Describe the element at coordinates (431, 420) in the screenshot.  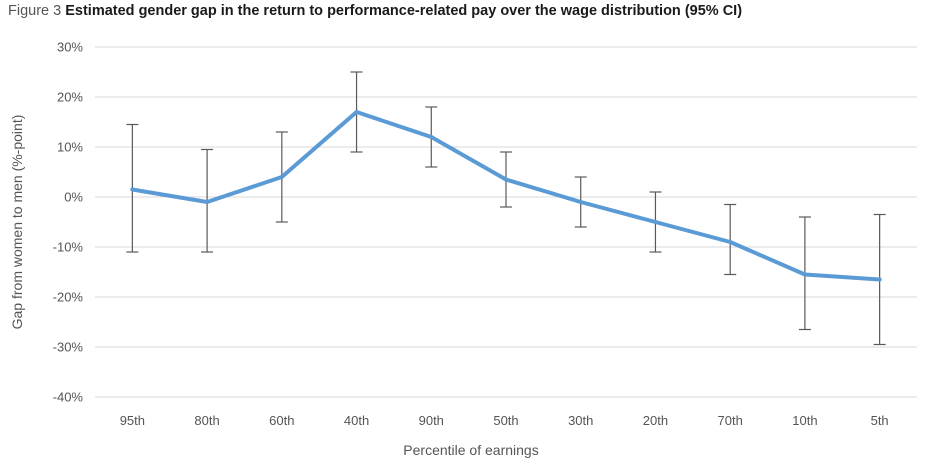
I see `x-tick-label: 90th` at that location.